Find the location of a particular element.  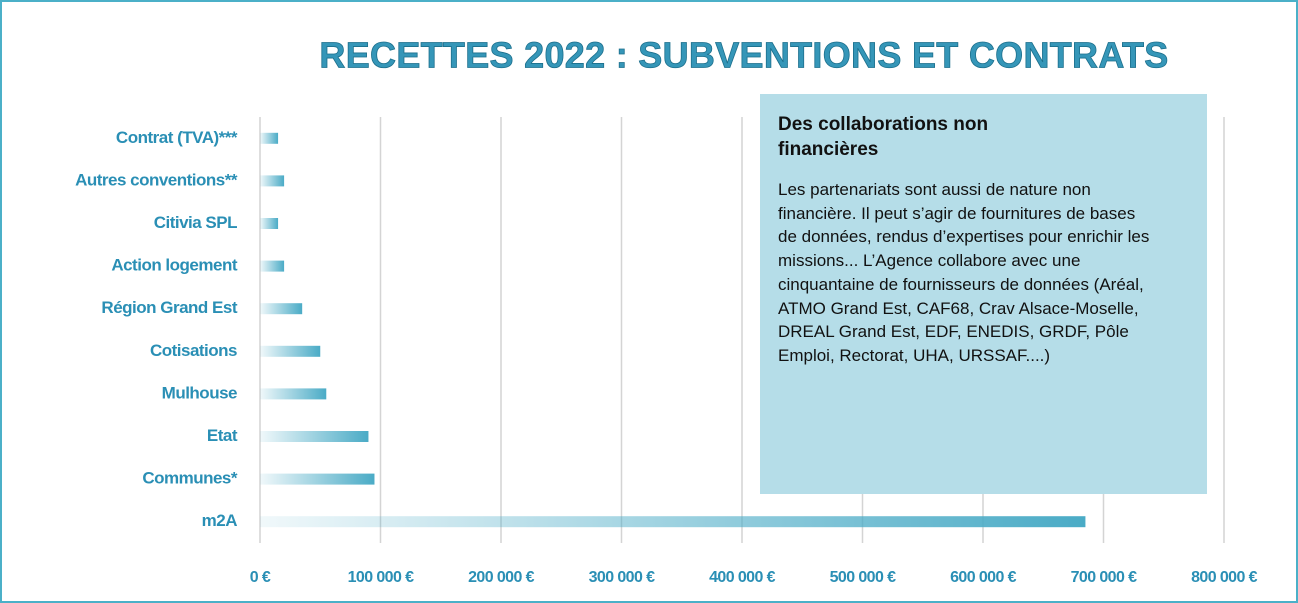

y-tick-label: Contrat (TVA)*** is located at coordinates (177, 137).